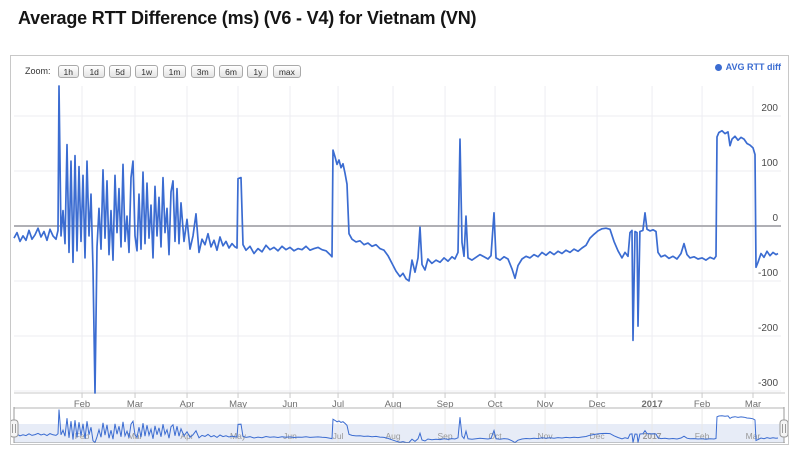 Image resolution: width=800 pixels, height=467 pixels. I want to click on x-axis-label: May, so click(238, 404).